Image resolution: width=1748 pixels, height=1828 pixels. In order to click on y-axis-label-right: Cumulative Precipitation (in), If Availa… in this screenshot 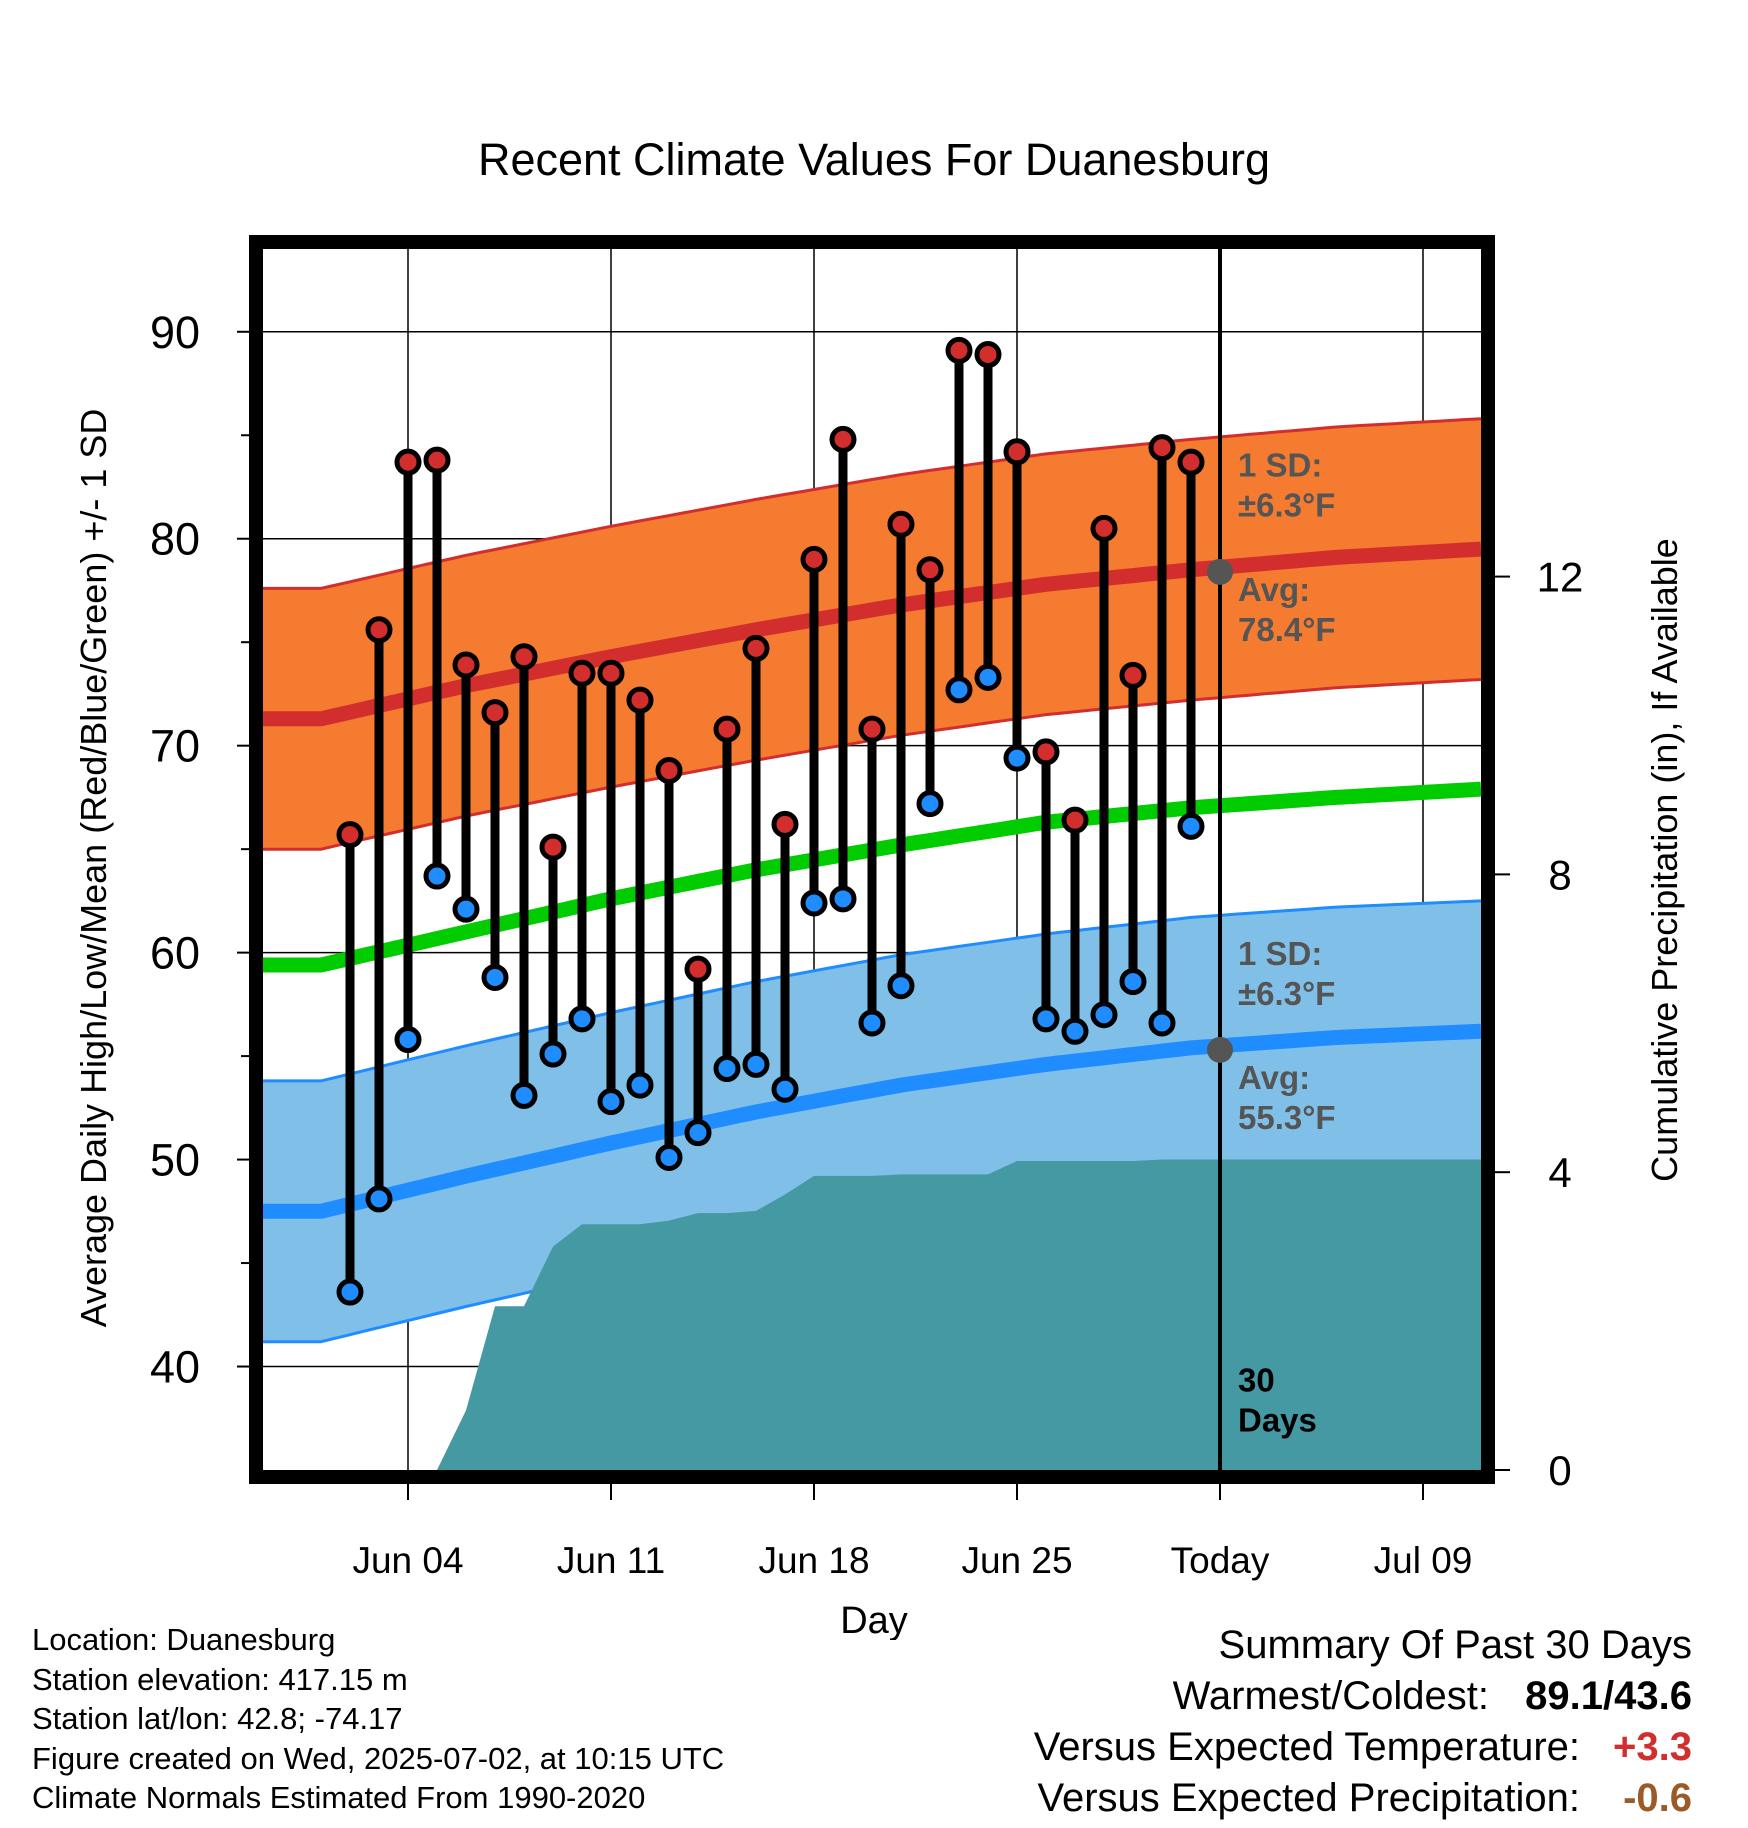, I will do `click(1664, 860)`.